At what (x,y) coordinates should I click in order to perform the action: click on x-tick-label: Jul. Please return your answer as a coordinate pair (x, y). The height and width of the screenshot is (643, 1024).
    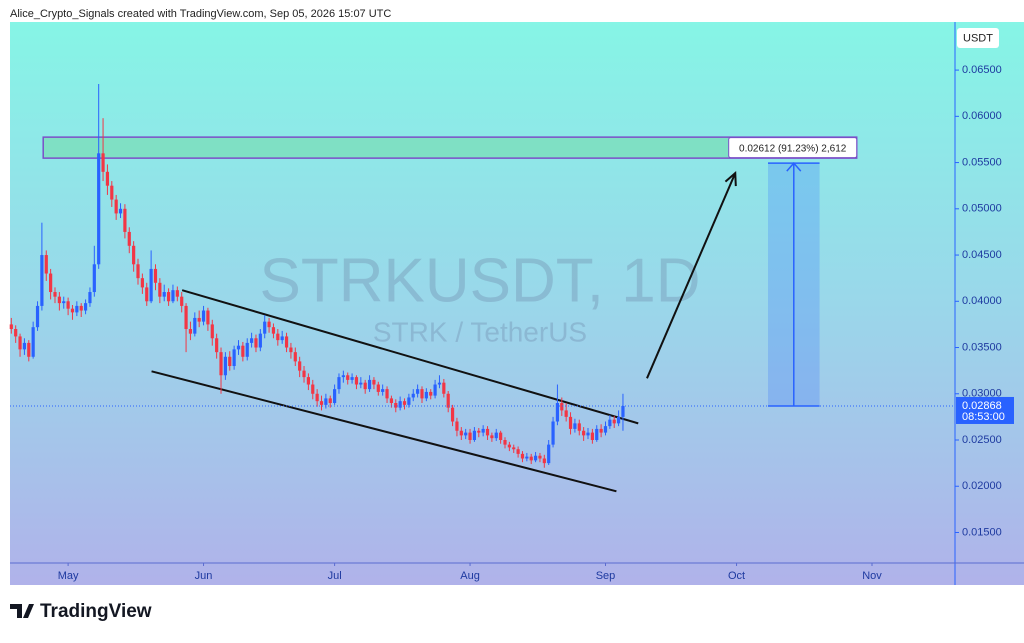
    Looking at the image, I should click on (335, 576).